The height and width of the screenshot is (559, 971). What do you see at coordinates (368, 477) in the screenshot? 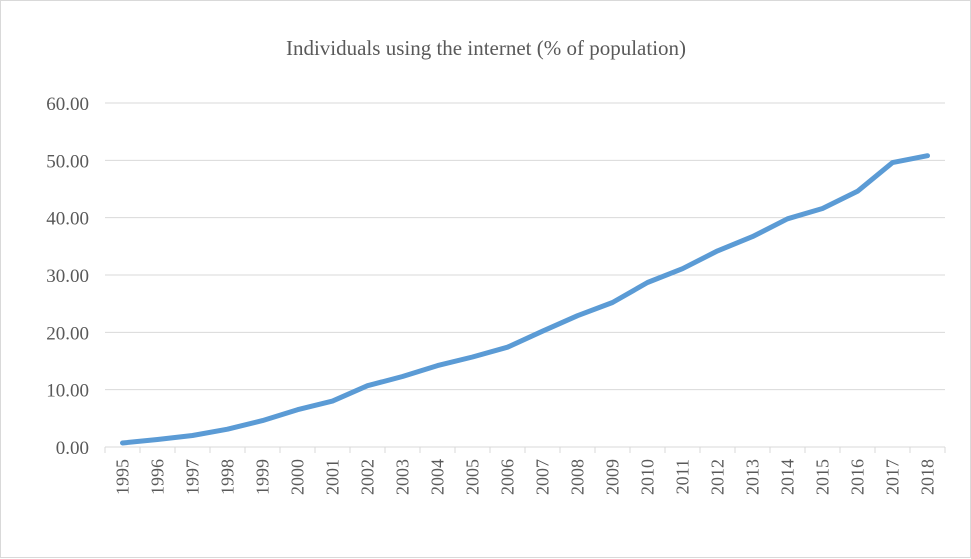
I see `x-tick-label: 2002` at bounding box center [368, 477].